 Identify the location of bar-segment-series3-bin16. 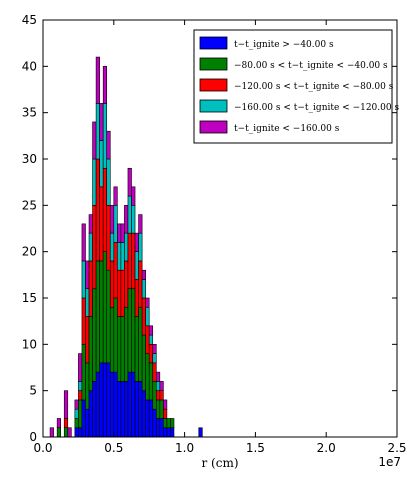
(108, 182).